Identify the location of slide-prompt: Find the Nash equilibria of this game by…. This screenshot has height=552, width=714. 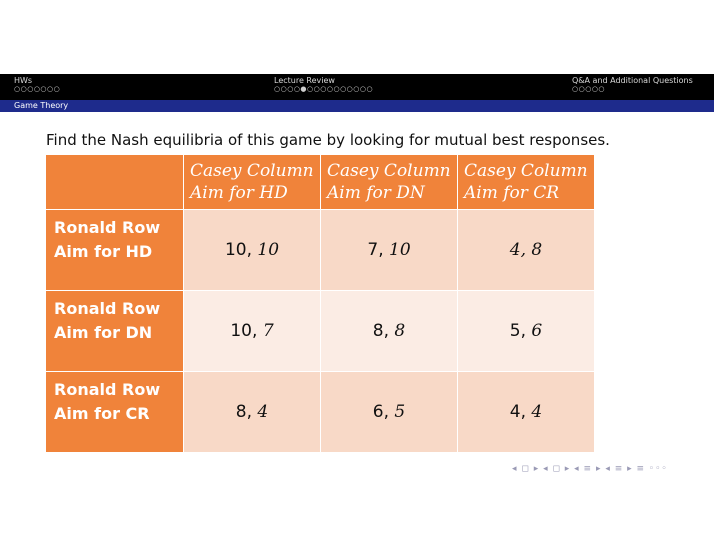
(328, 140).